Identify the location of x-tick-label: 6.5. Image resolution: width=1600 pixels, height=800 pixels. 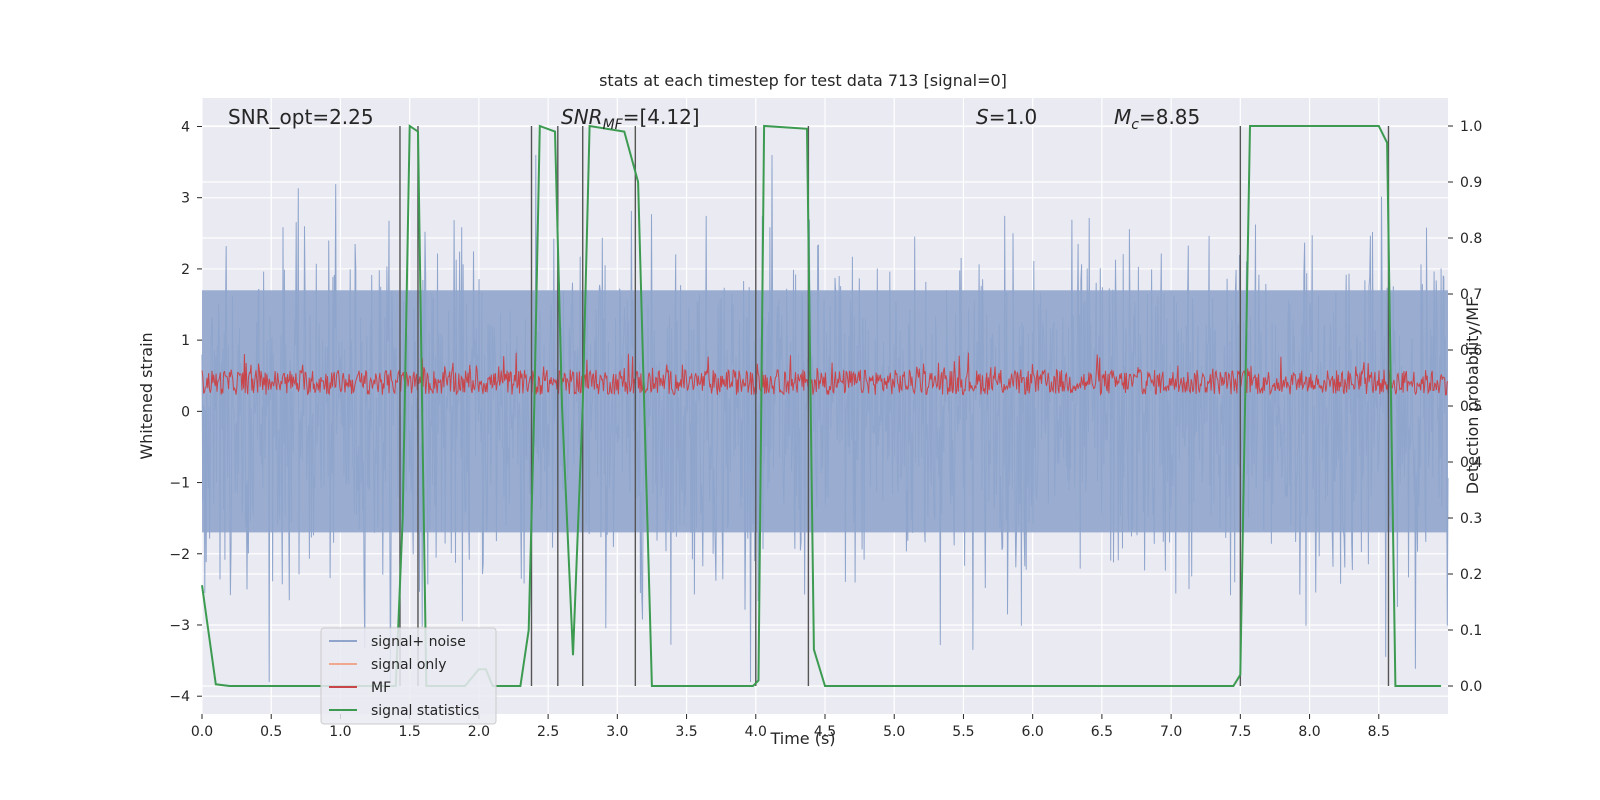
(1102, 732).